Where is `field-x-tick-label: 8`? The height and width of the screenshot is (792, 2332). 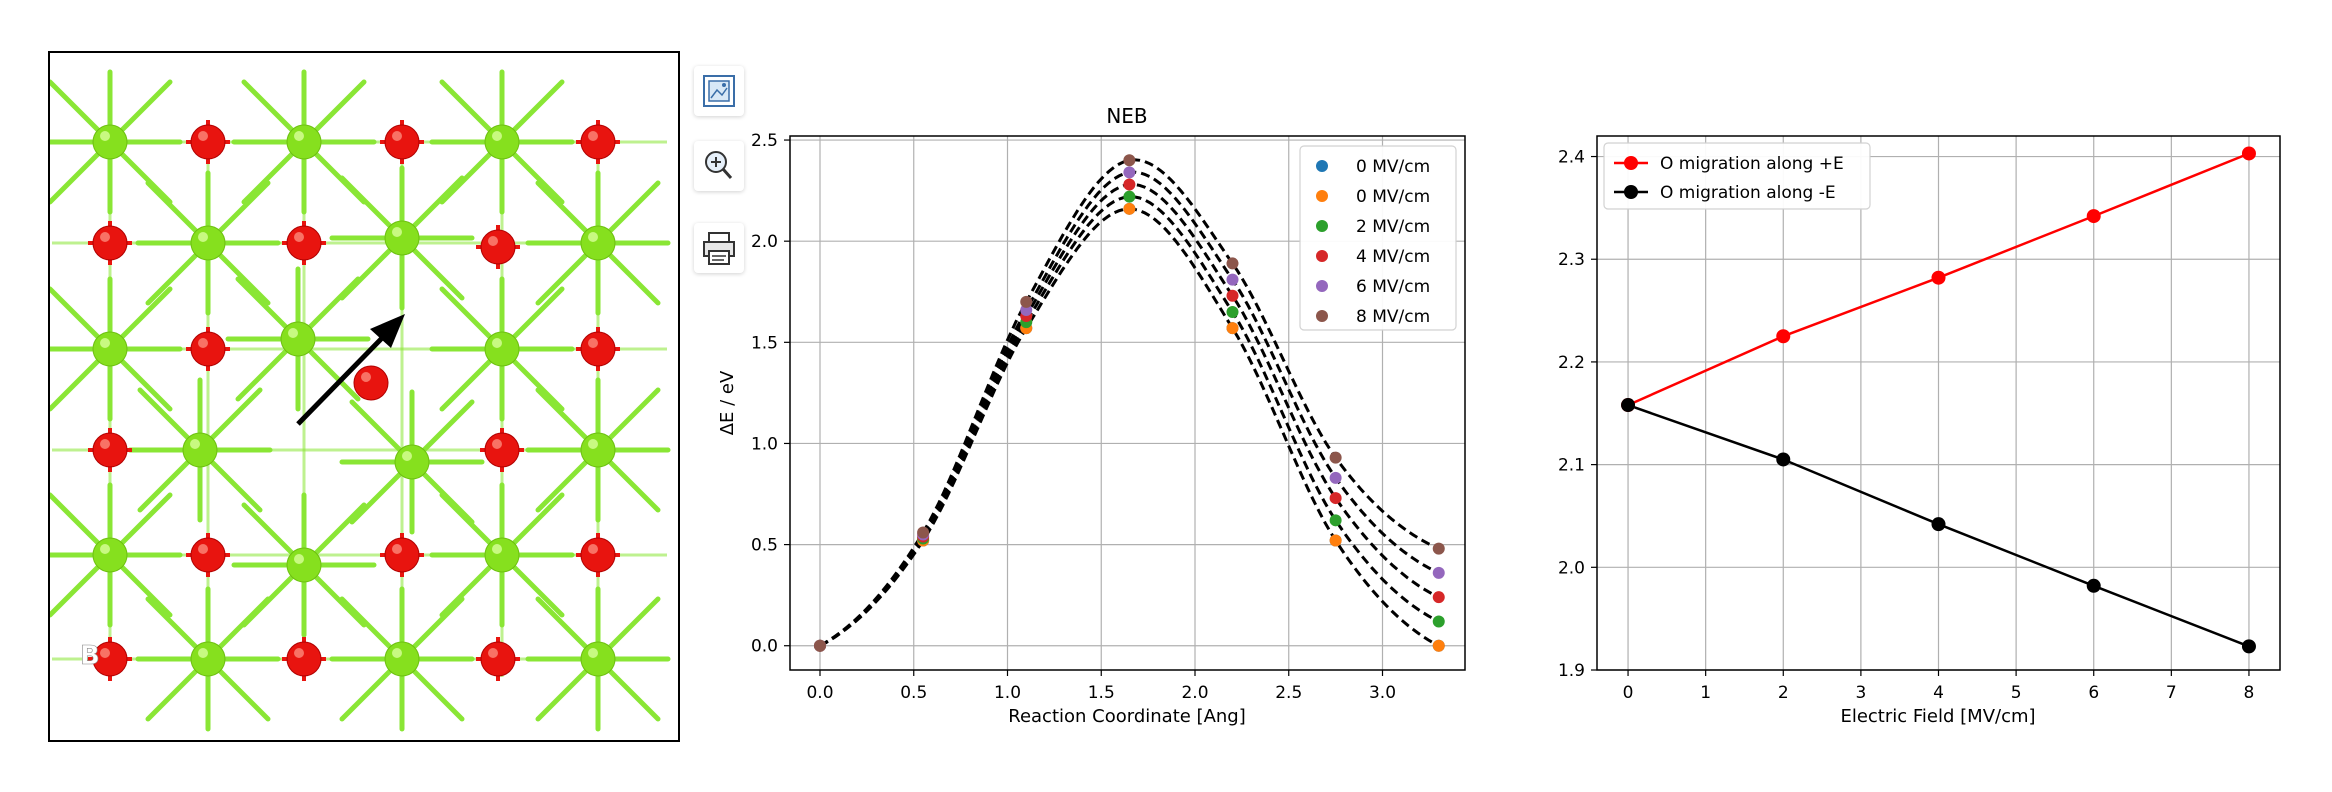 field-x-tick-label: 8 is located at coordinates (2249, 693).